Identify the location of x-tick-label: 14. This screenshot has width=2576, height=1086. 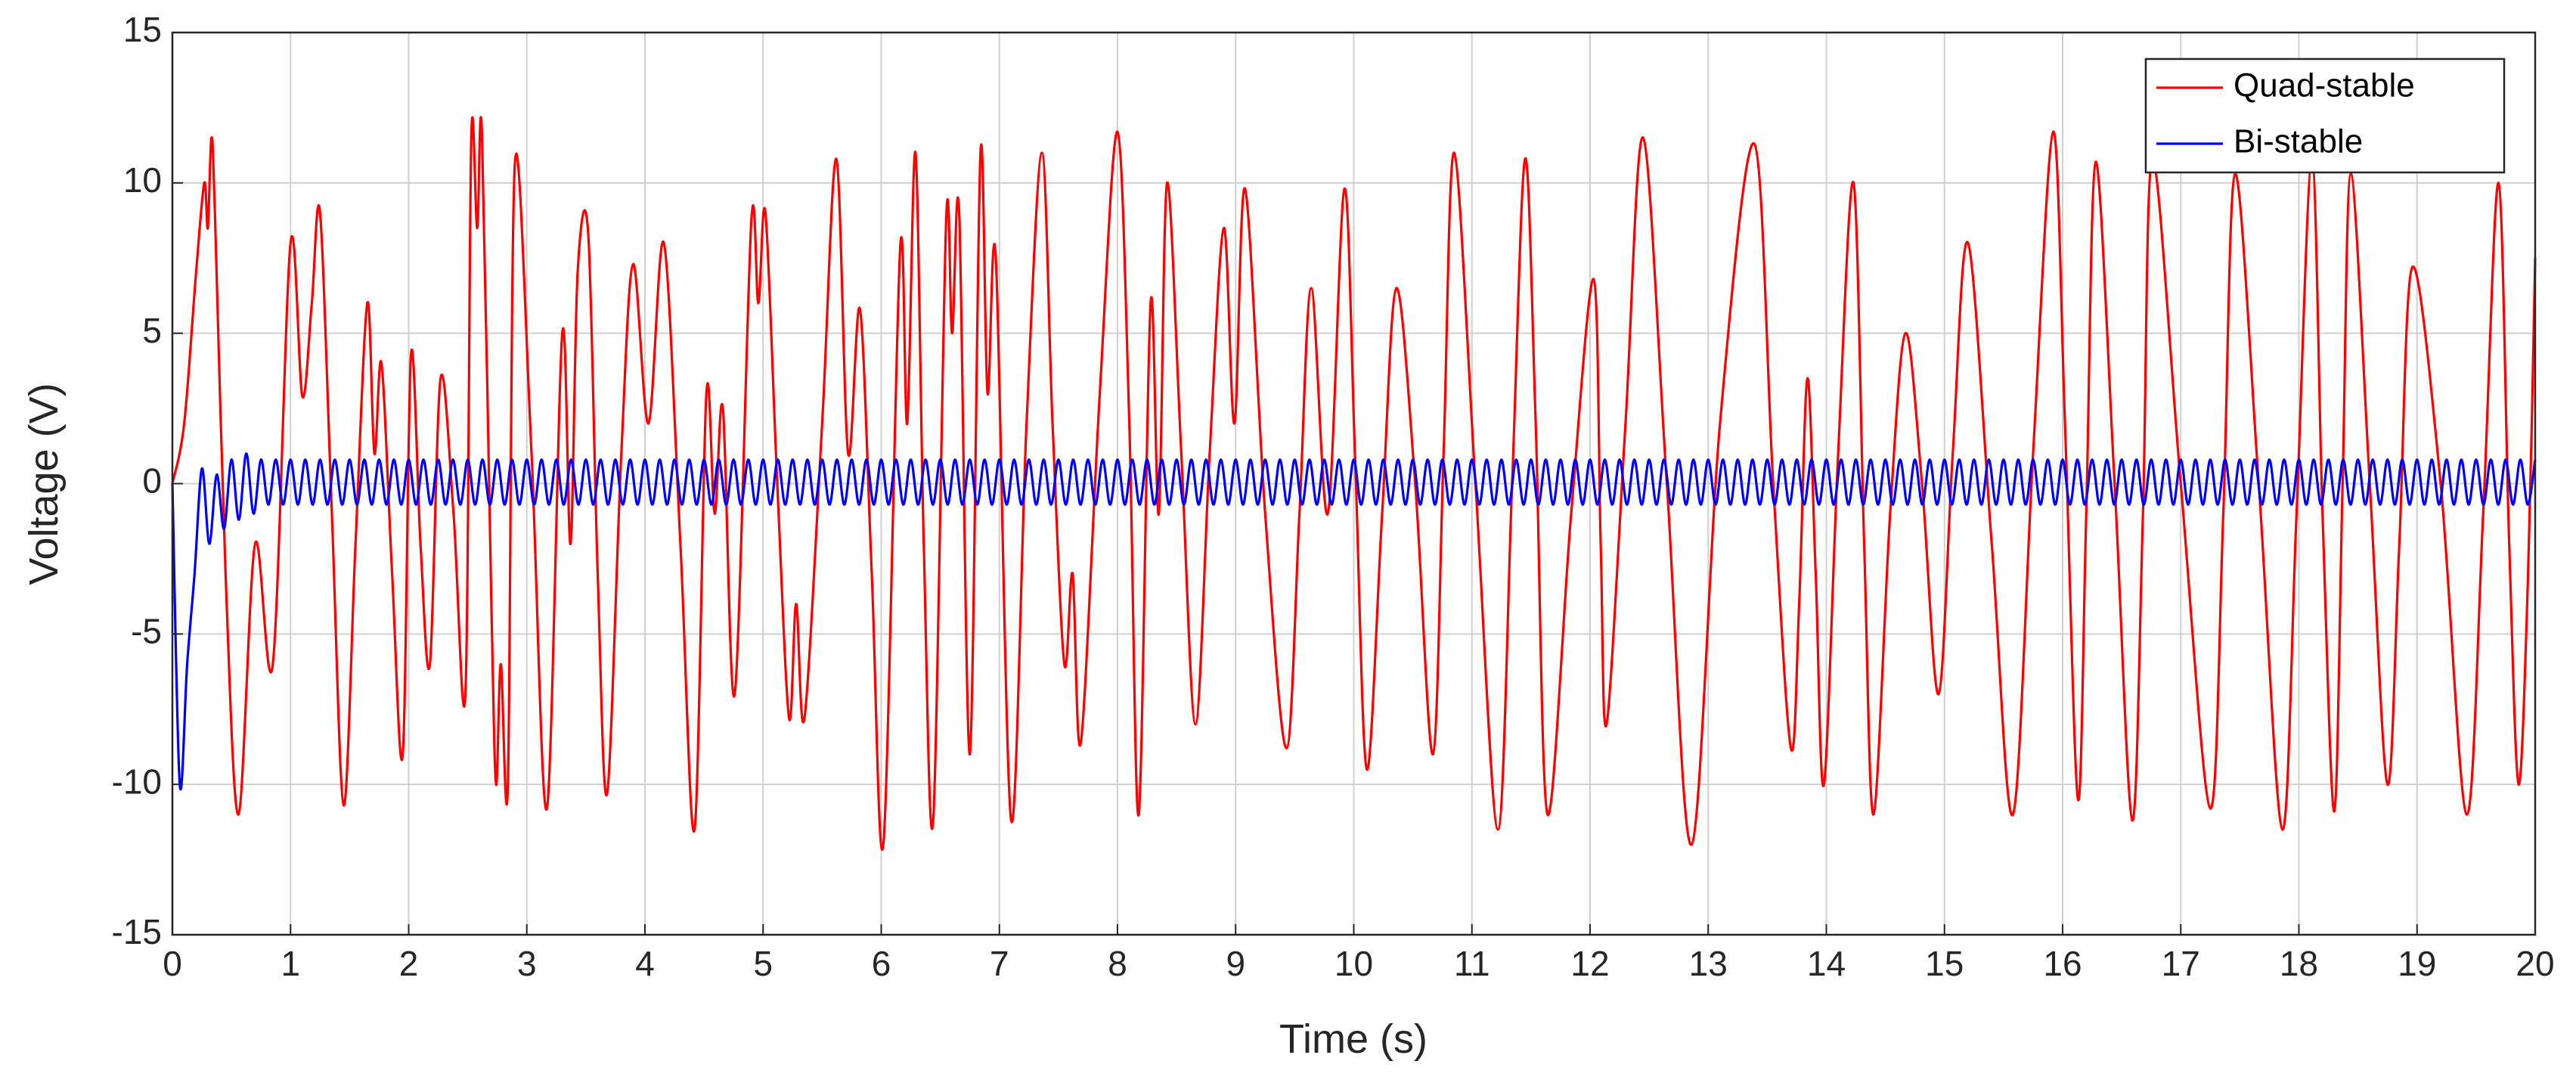
(1827, 963).